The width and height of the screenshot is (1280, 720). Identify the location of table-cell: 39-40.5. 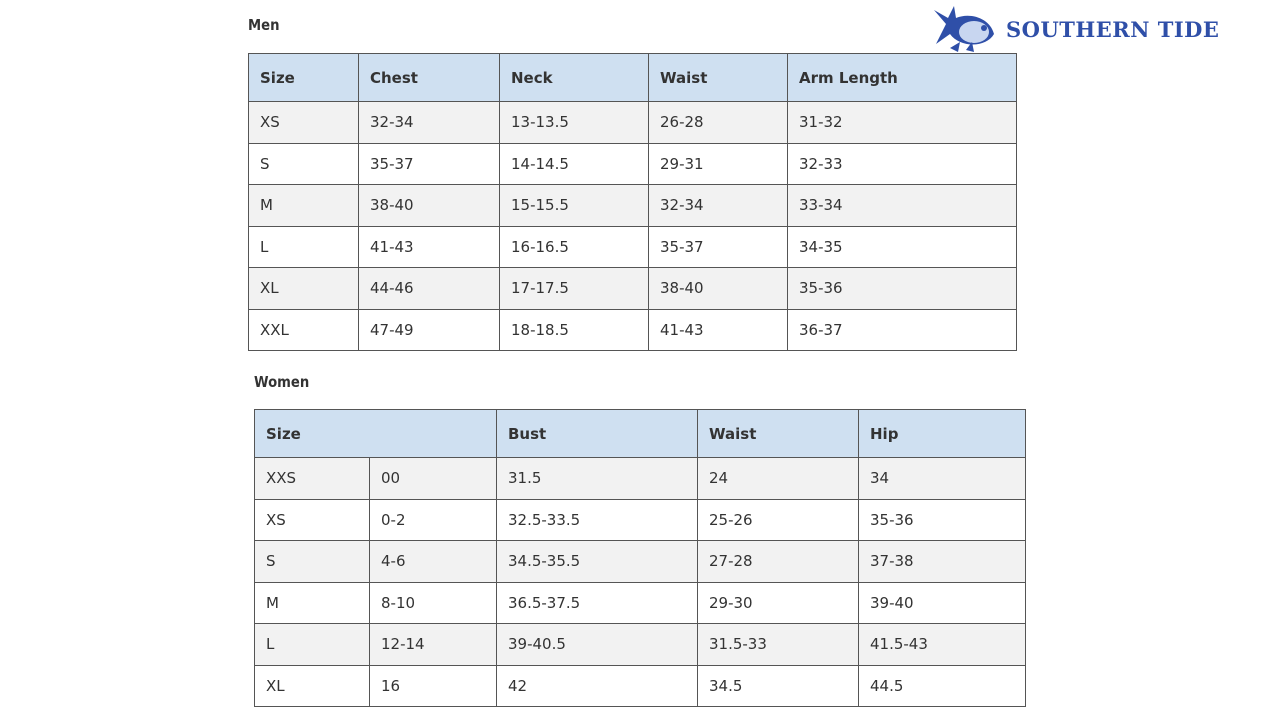
(597, 644).